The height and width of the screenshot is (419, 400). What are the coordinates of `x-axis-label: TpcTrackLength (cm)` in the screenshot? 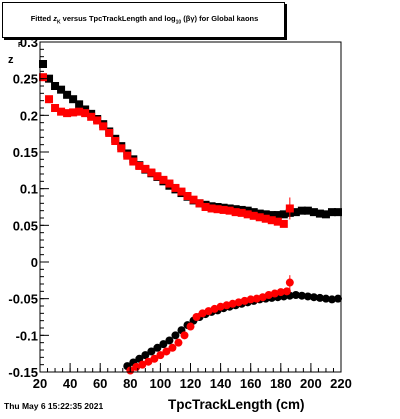 It's located at (236, 404).